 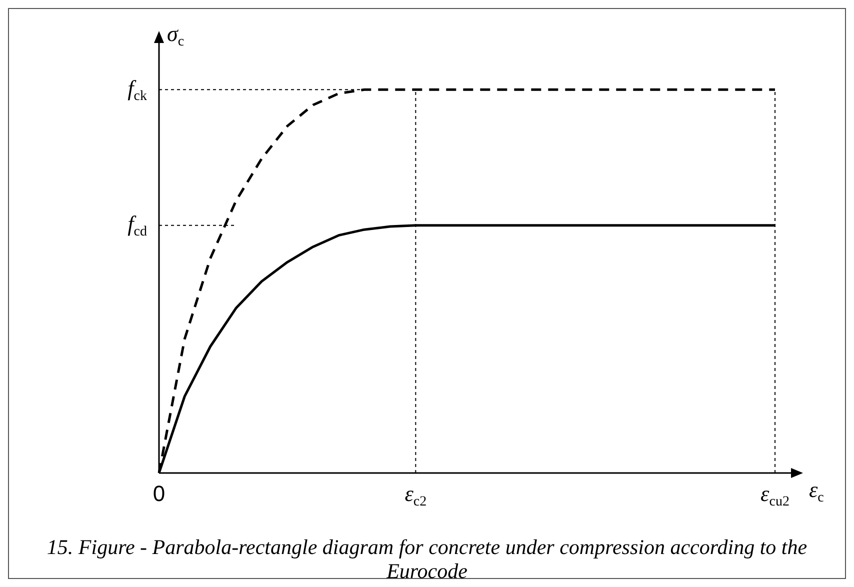 I want to click on text: 15. Figure - Parabola-rectangle diagram for concrete under compression according to the Eurocode, so click(x=427, y=559).